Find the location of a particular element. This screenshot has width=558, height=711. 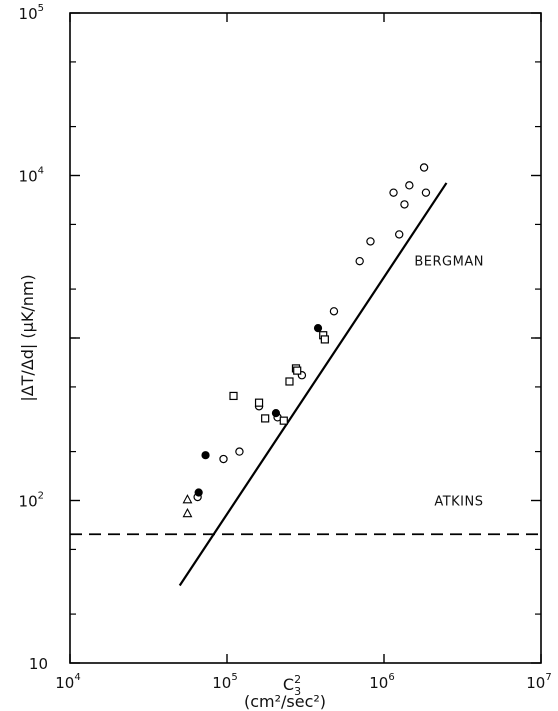

x-tick-label: 10⁵ is located at coordinates (224, 682).